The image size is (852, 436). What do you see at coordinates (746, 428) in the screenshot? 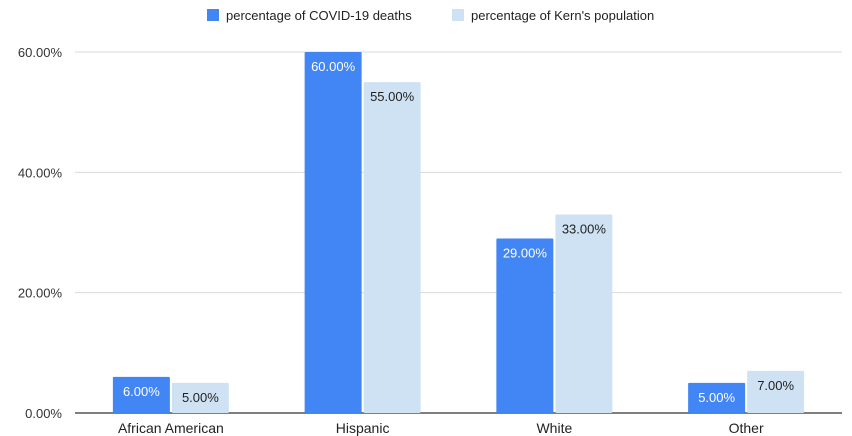
I see `category-label: Other` at bounding box center [746, 428].